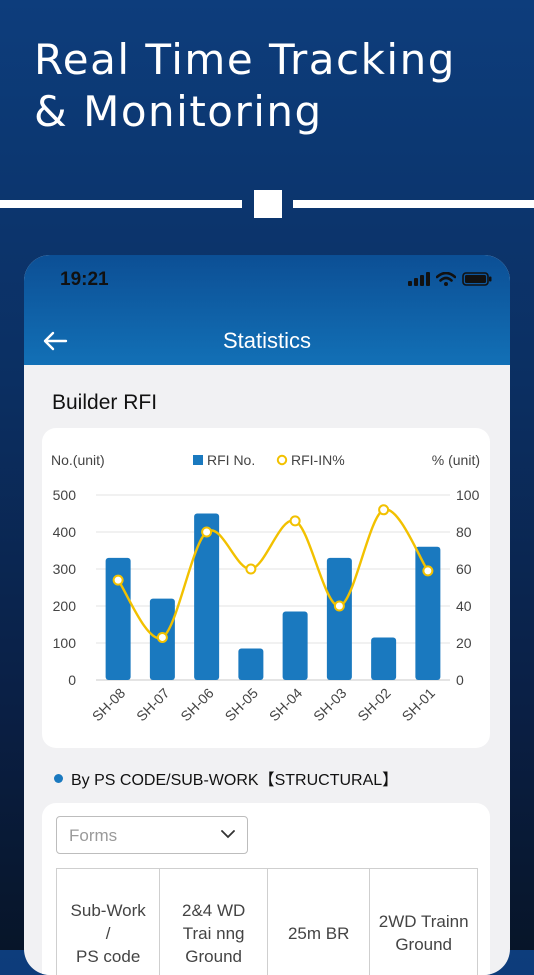  Describe the element at coordinates (213, 933) in the screenshot. I see `header-line: Trai nng` at that location.